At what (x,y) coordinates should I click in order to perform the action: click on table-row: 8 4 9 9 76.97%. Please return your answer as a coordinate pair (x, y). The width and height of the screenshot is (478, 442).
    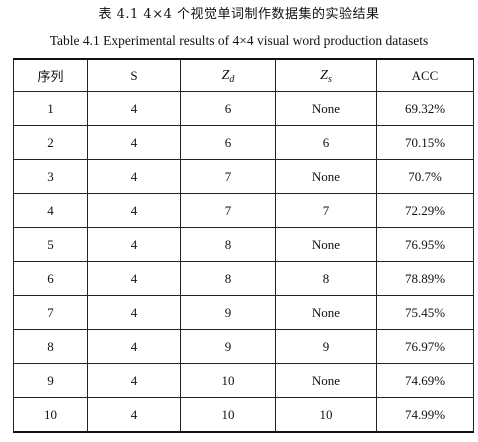
    Looking at the image, I should click on (243, 346).